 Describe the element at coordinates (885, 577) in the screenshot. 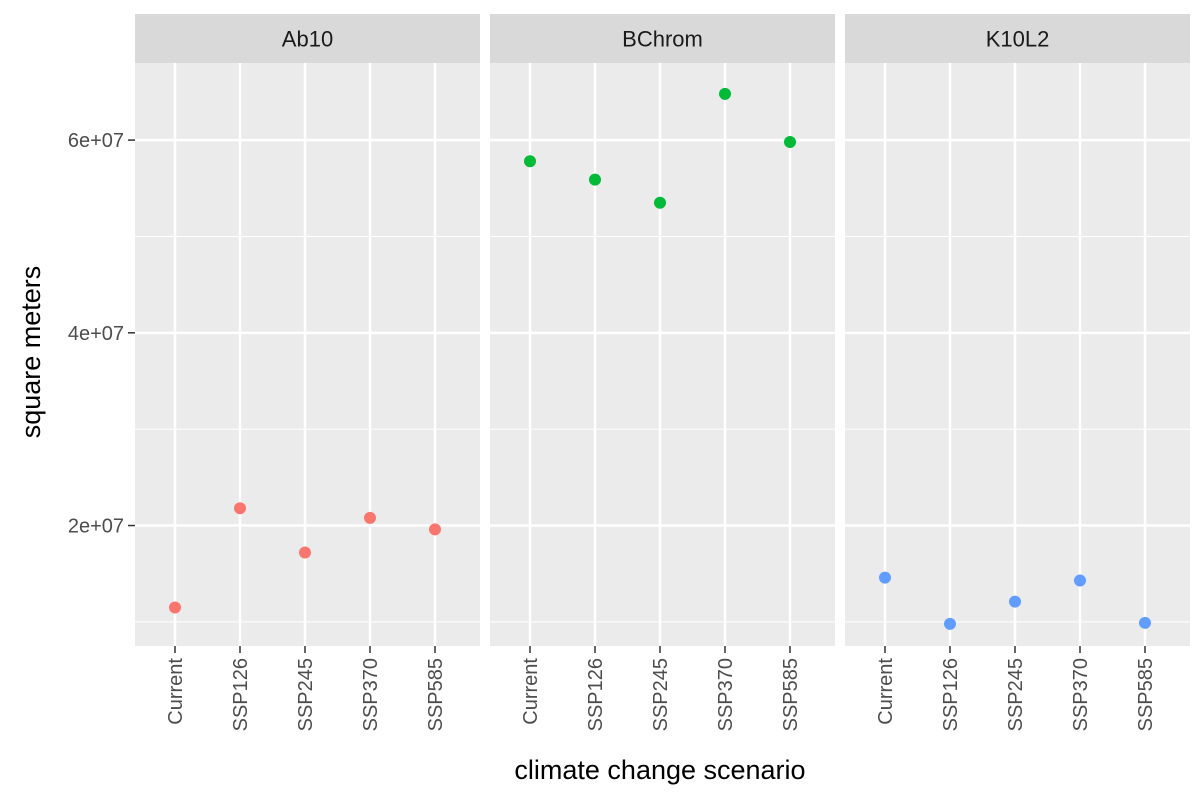

I see `data-point-k10l2-current` at that location.